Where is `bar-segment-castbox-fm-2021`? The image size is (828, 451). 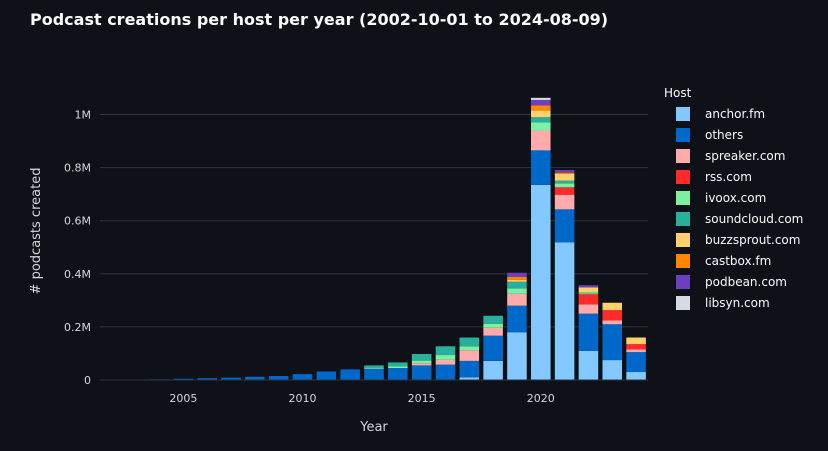 bar-segment-castbox-fm-2021 is located at coordinates (564, 173).